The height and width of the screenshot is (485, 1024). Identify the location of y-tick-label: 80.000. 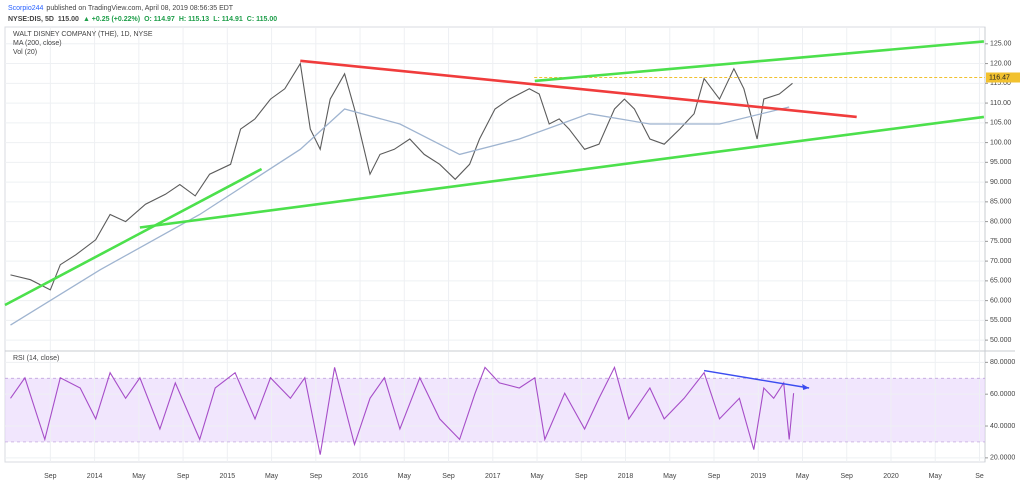
(1001, 221).